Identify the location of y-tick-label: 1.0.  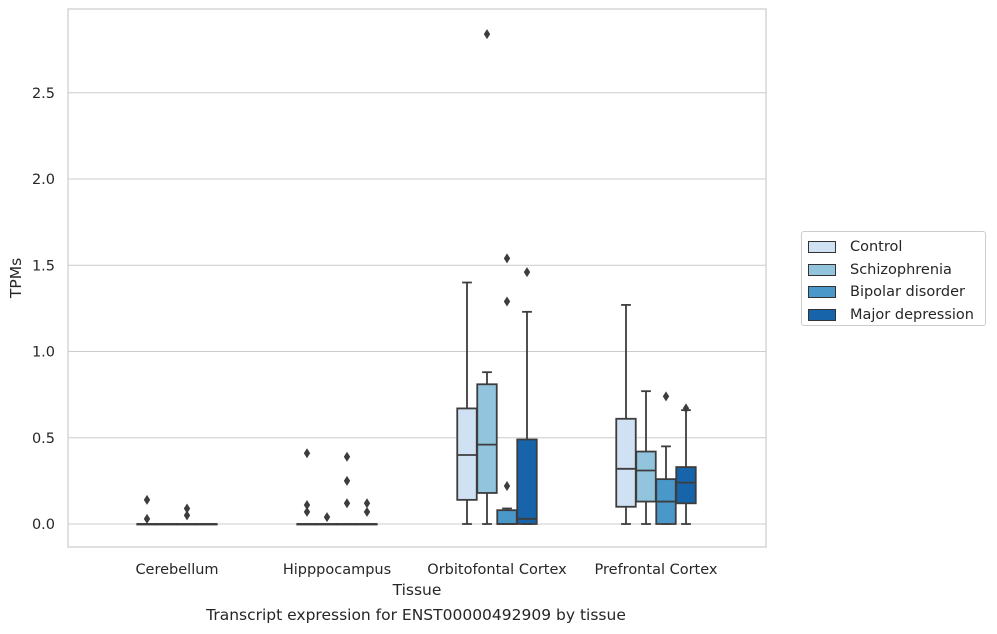
(43, 353).